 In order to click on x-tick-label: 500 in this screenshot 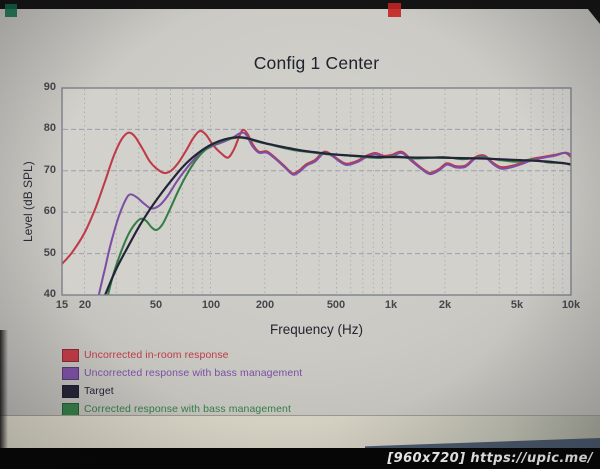, I will do `click(336, 305)`.